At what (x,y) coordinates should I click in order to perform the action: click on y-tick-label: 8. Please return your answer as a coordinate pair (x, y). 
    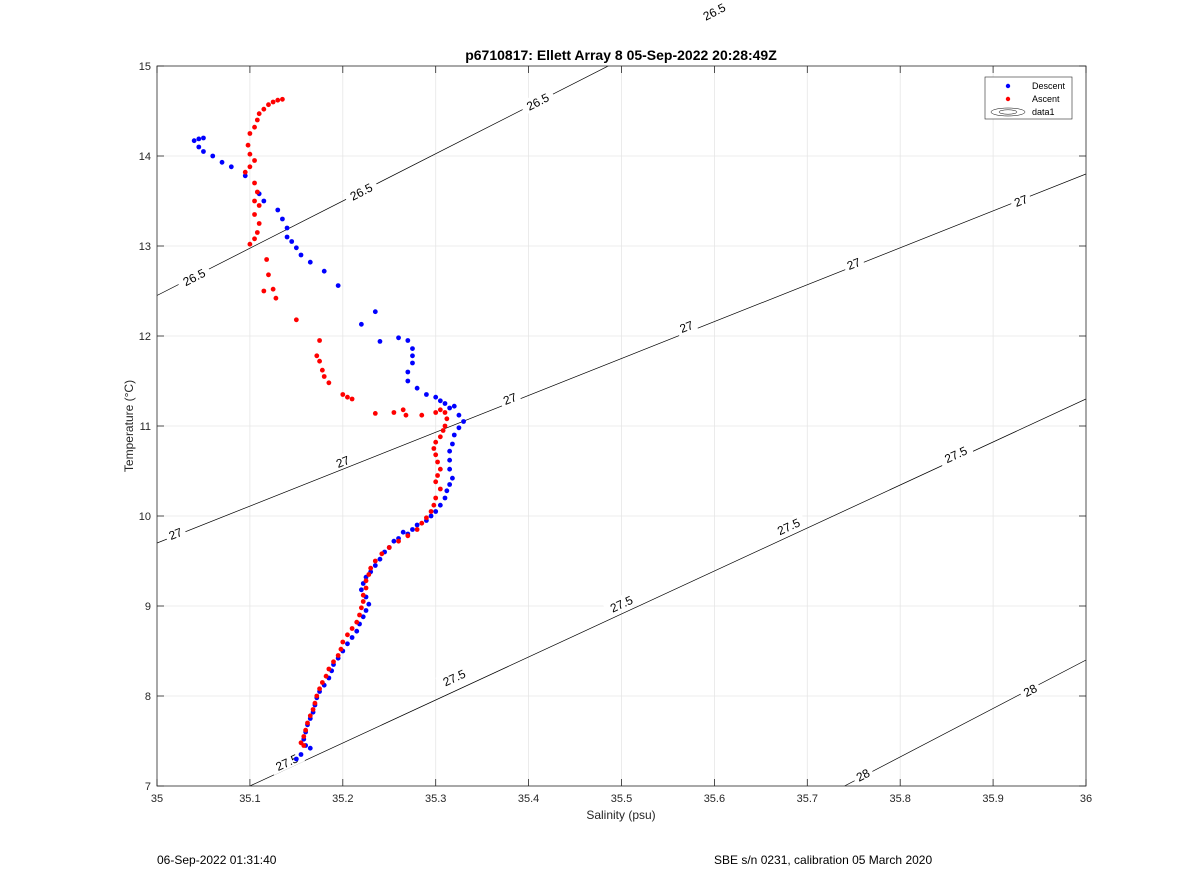
    Looking at the image, I should click on (148, 697).